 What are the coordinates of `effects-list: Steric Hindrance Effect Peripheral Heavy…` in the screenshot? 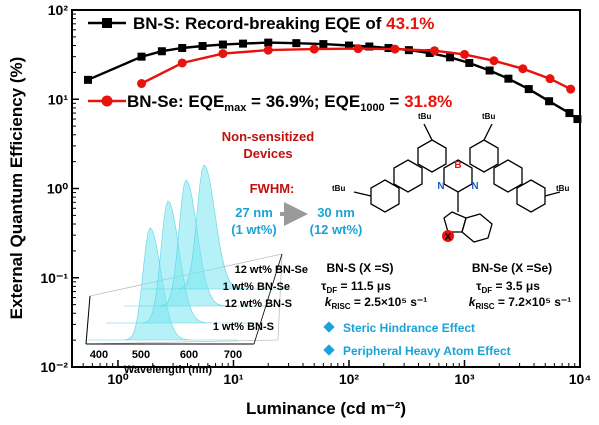 It's located at (417, 339).